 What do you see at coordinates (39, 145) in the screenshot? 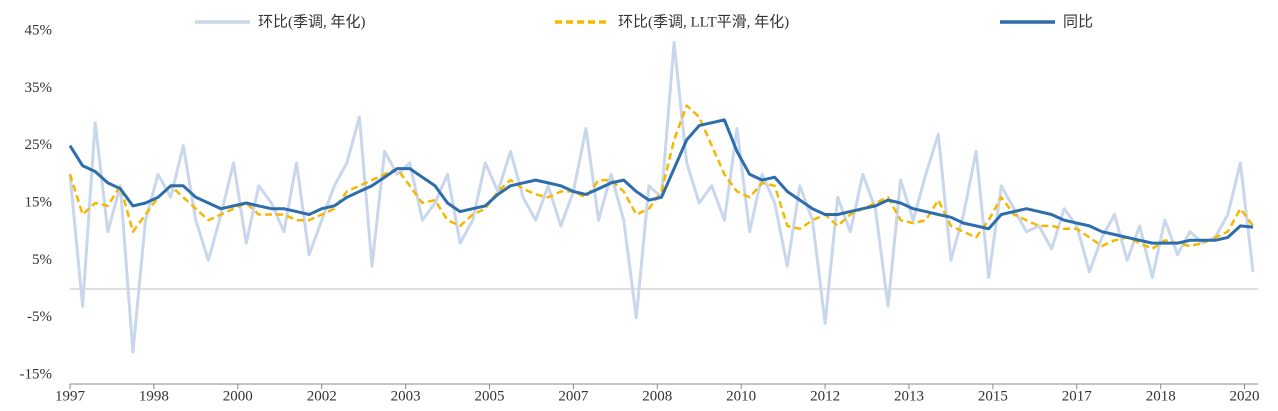
I see `y-tick-label: 25%` at bounding box center [39, 145].